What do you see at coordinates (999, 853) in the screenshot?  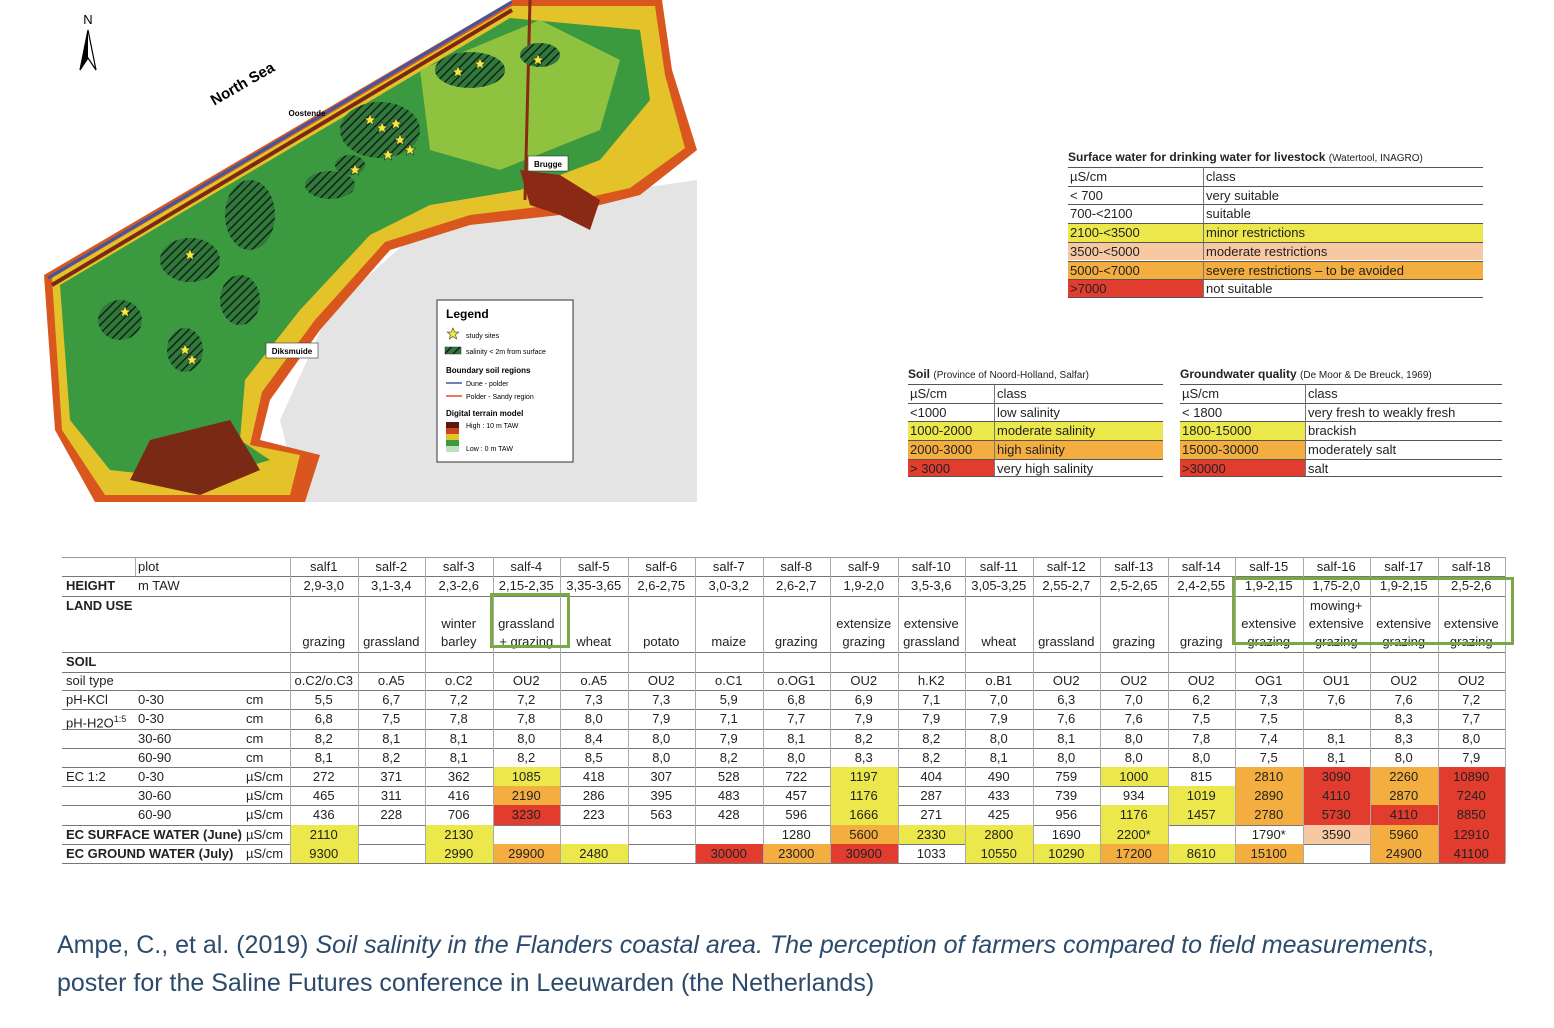 I see `table-cell: 10550` at bounding box center [999, 853].